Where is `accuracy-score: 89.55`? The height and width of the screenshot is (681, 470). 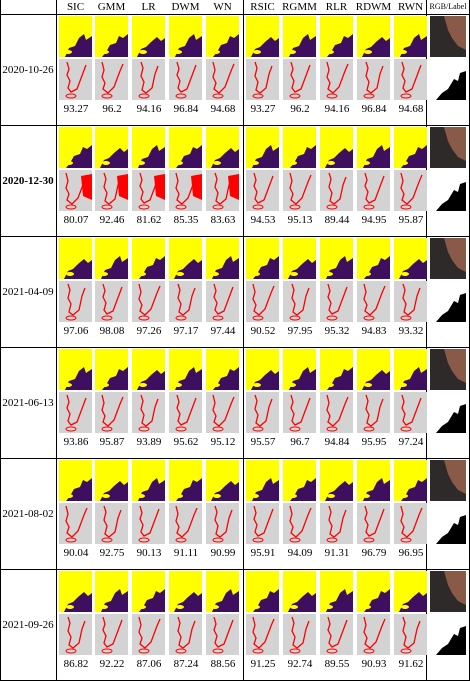
accuracy-score: 89.55 is located at coordinates (337, 664).